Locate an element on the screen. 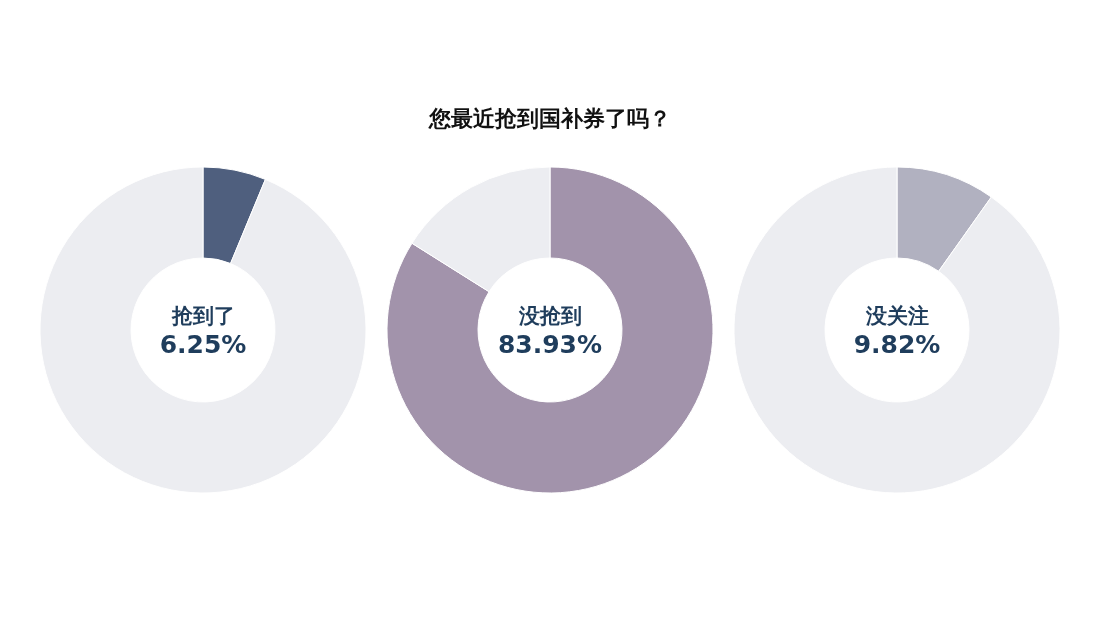 This screenshot has height=620, width=1100. slice-label: 没关注 is located at coordinates (896, 316).